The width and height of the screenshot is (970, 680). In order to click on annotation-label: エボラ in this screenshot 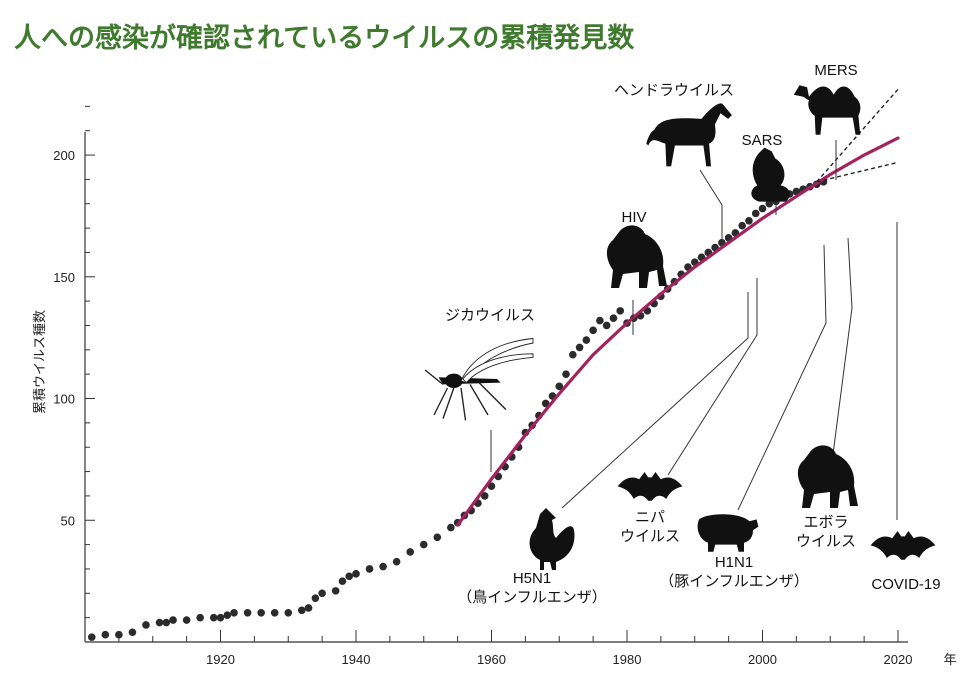, I will do `click(825, 522)`.